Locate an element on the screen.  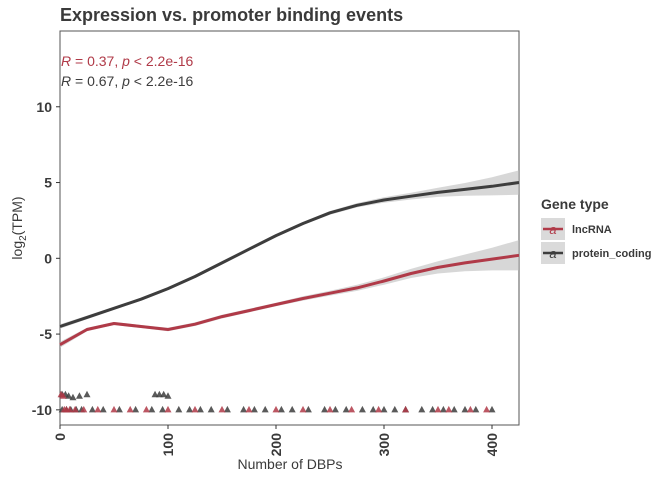
scatter-points is located at coordinates (276, 401).